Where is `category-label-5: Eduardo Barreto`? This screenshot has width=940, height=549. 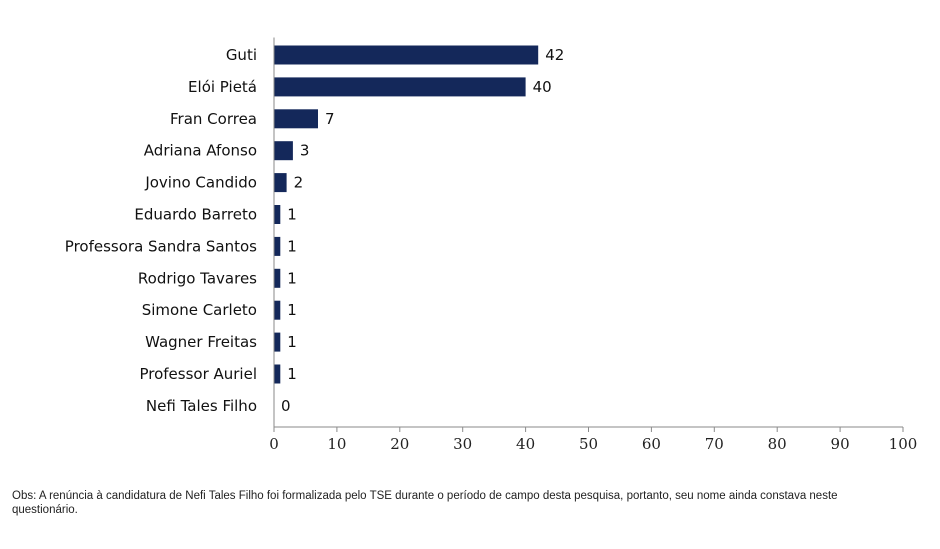 category-label-5: Eduardo Barreto is located at coordinates (195, 215).